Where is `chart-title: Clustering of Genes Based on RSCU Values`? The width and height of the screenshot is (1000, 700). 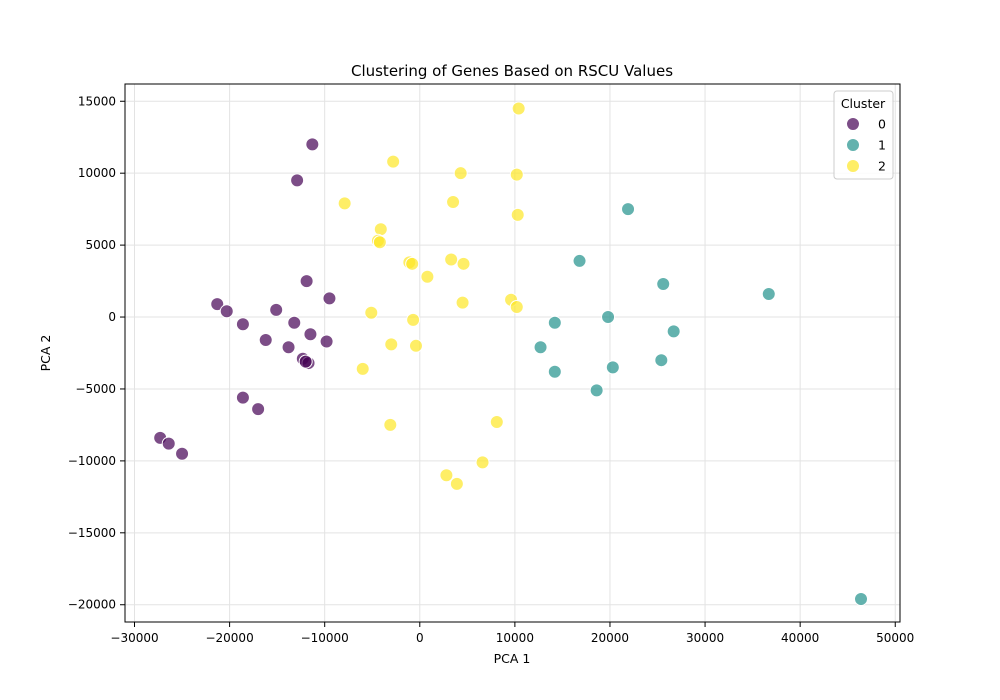 chart-title: Clustering of Genes Based on RSCU Values is located at coordinates (512, 71).